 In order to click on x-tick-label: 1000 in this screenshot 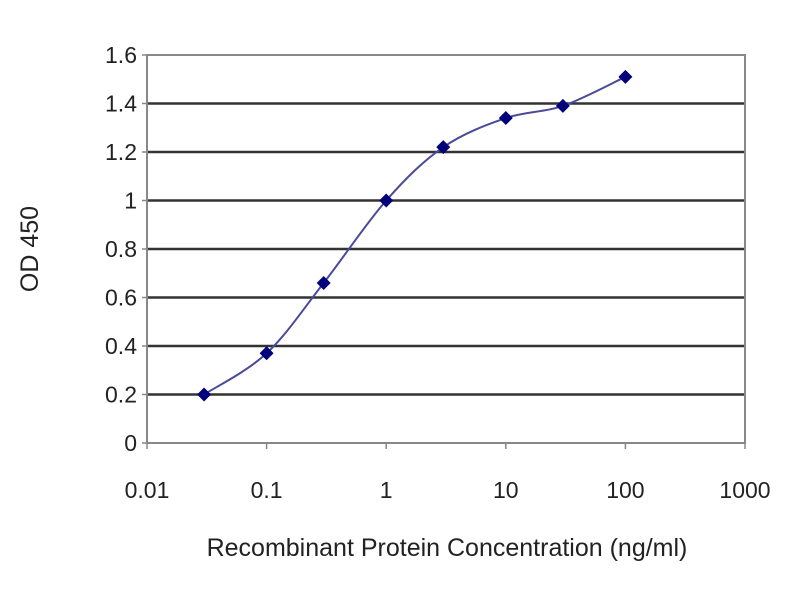, I will do `click(744, 490)`.